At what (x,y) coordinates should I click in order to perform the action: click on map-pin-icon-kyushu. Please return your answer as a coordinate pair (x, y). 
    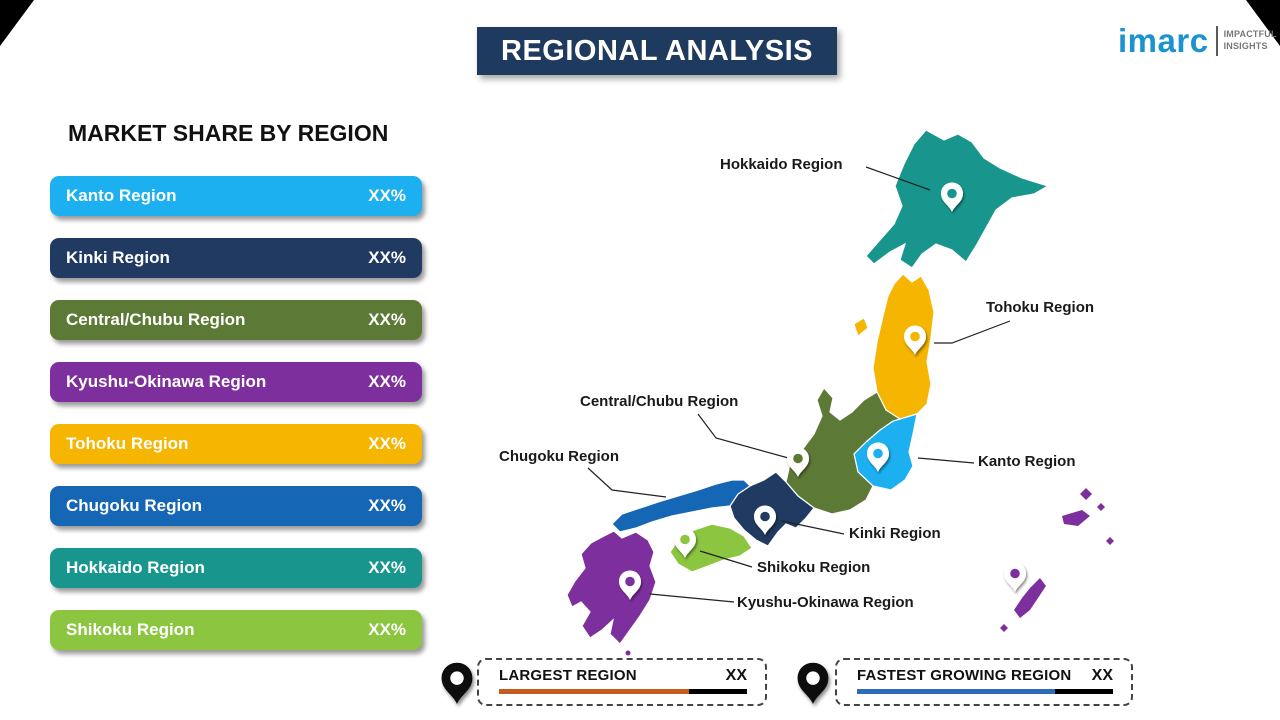
    Looking at the image, I should click on (630, 585).